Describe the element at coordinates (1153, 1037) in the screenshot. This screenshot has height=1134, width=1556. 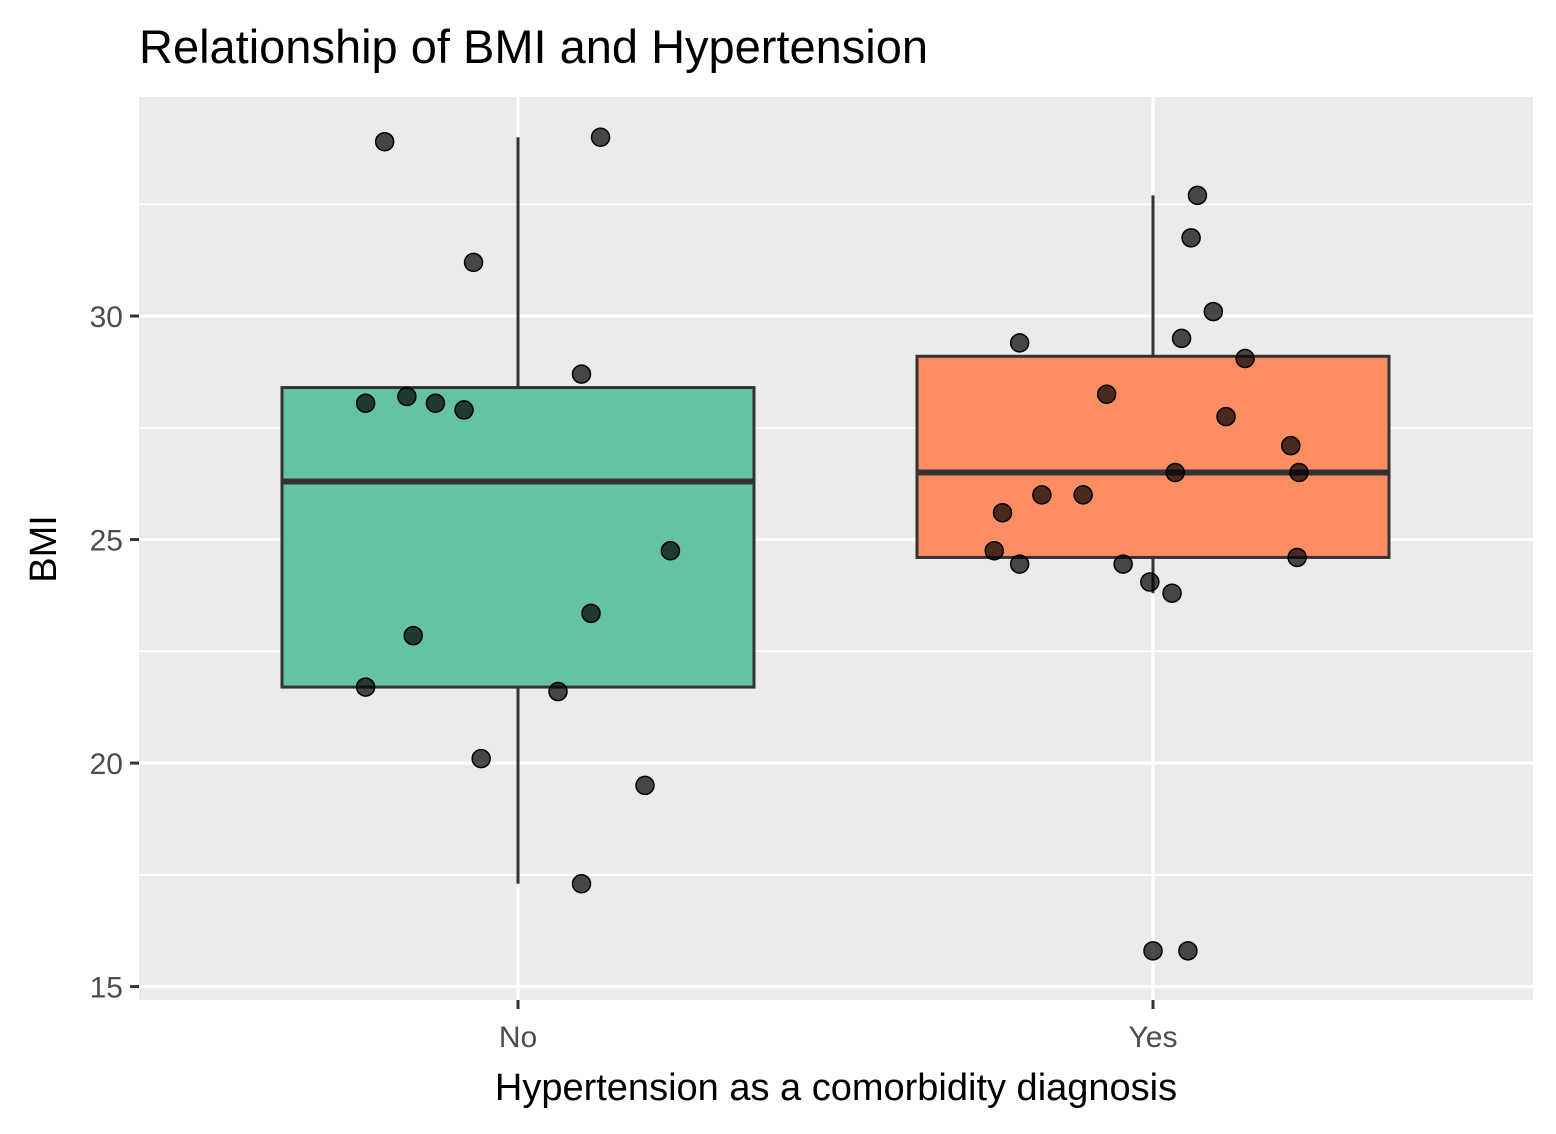
I see `x-tick-label: Yes` at that location.